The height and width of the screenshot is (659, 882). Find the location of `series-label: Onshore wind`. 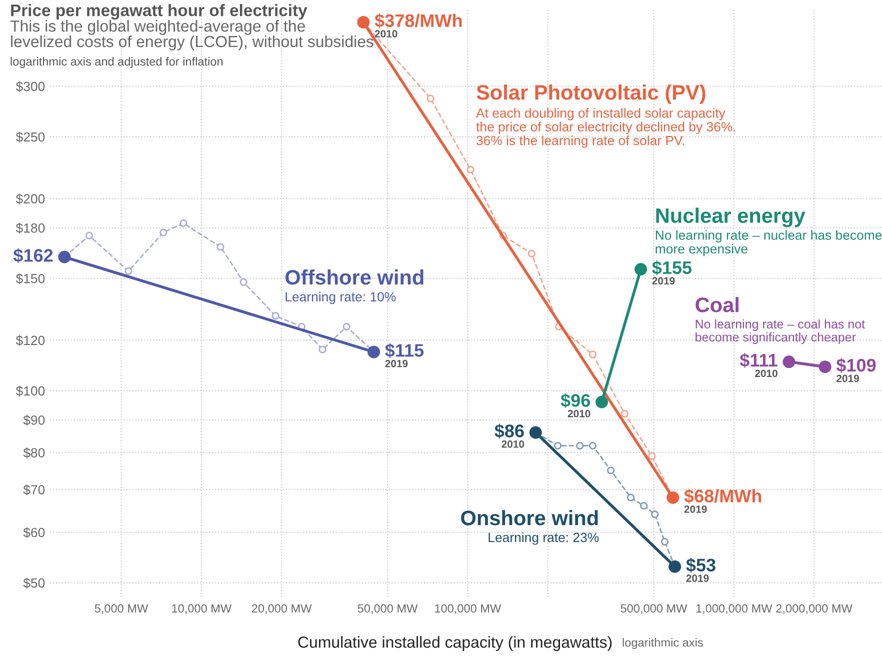

series-label: Onshore wind is located at coordinates (529, 518).